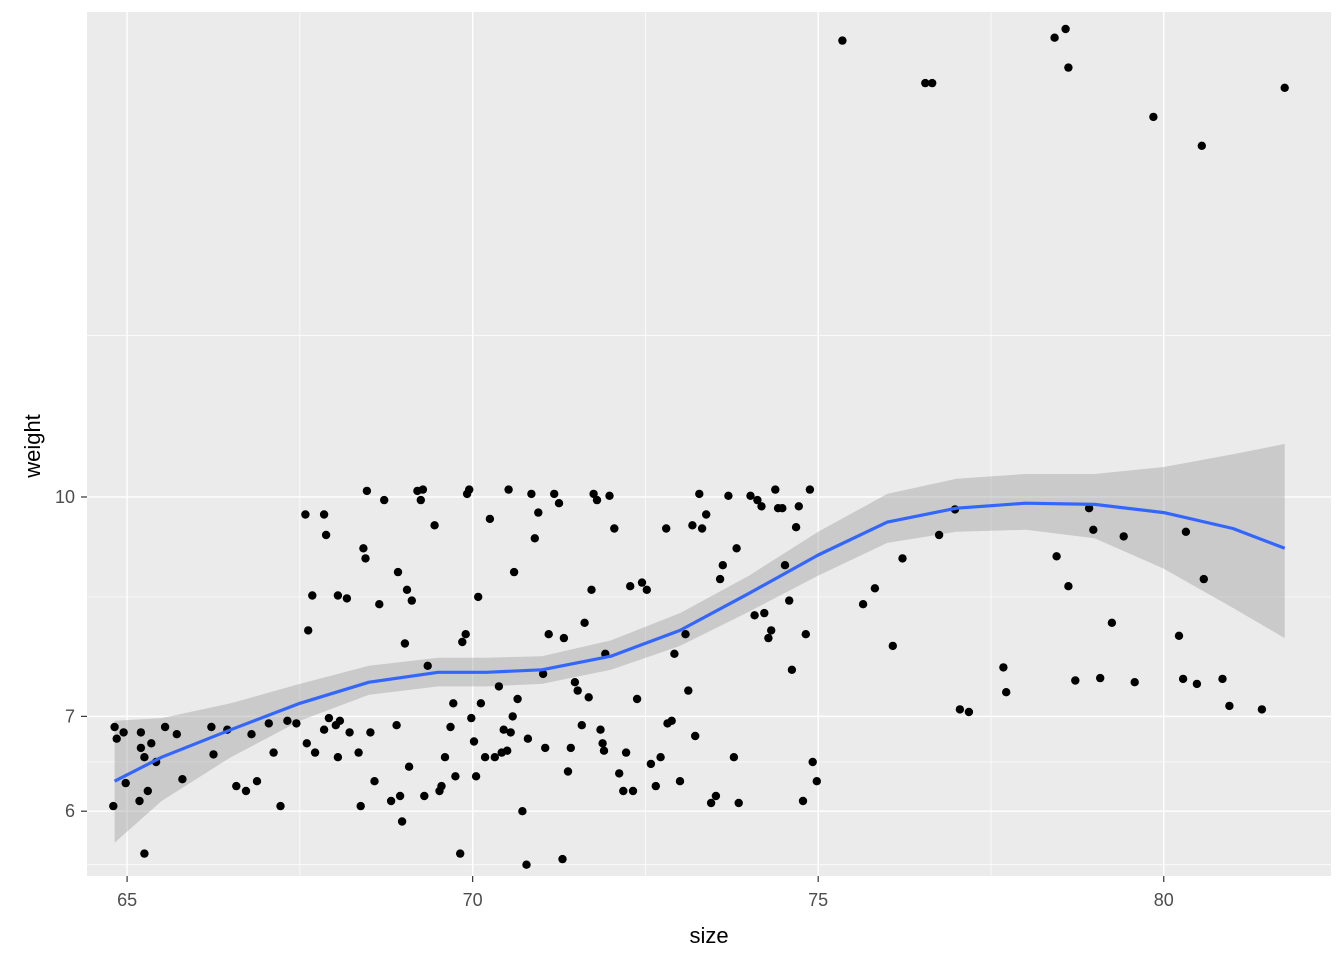 This screenshot has height=965, width=1344. I want to click on y-axis-title: weight, so click(32, 446).